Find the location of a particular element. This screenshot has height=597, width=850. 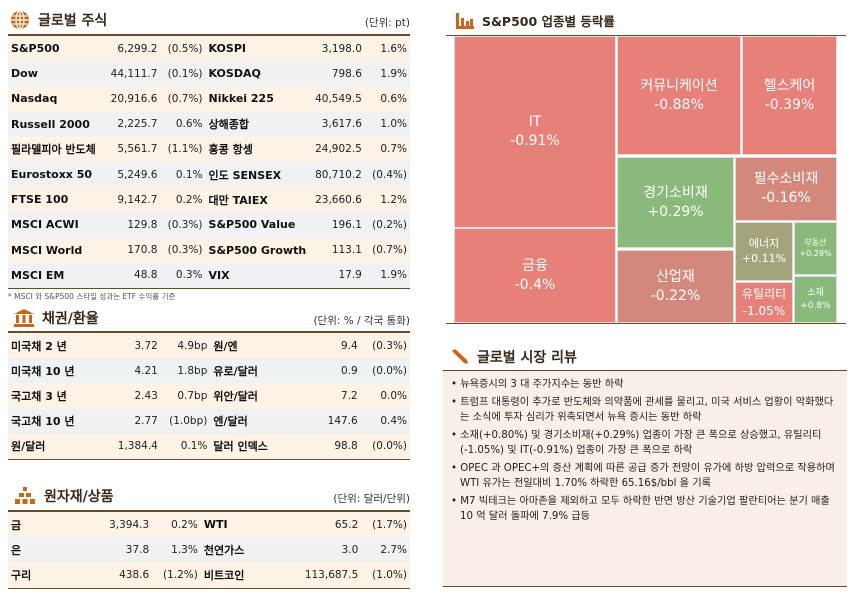

commodities-title: 원자재/상품 is located at coordinates (79, 497).